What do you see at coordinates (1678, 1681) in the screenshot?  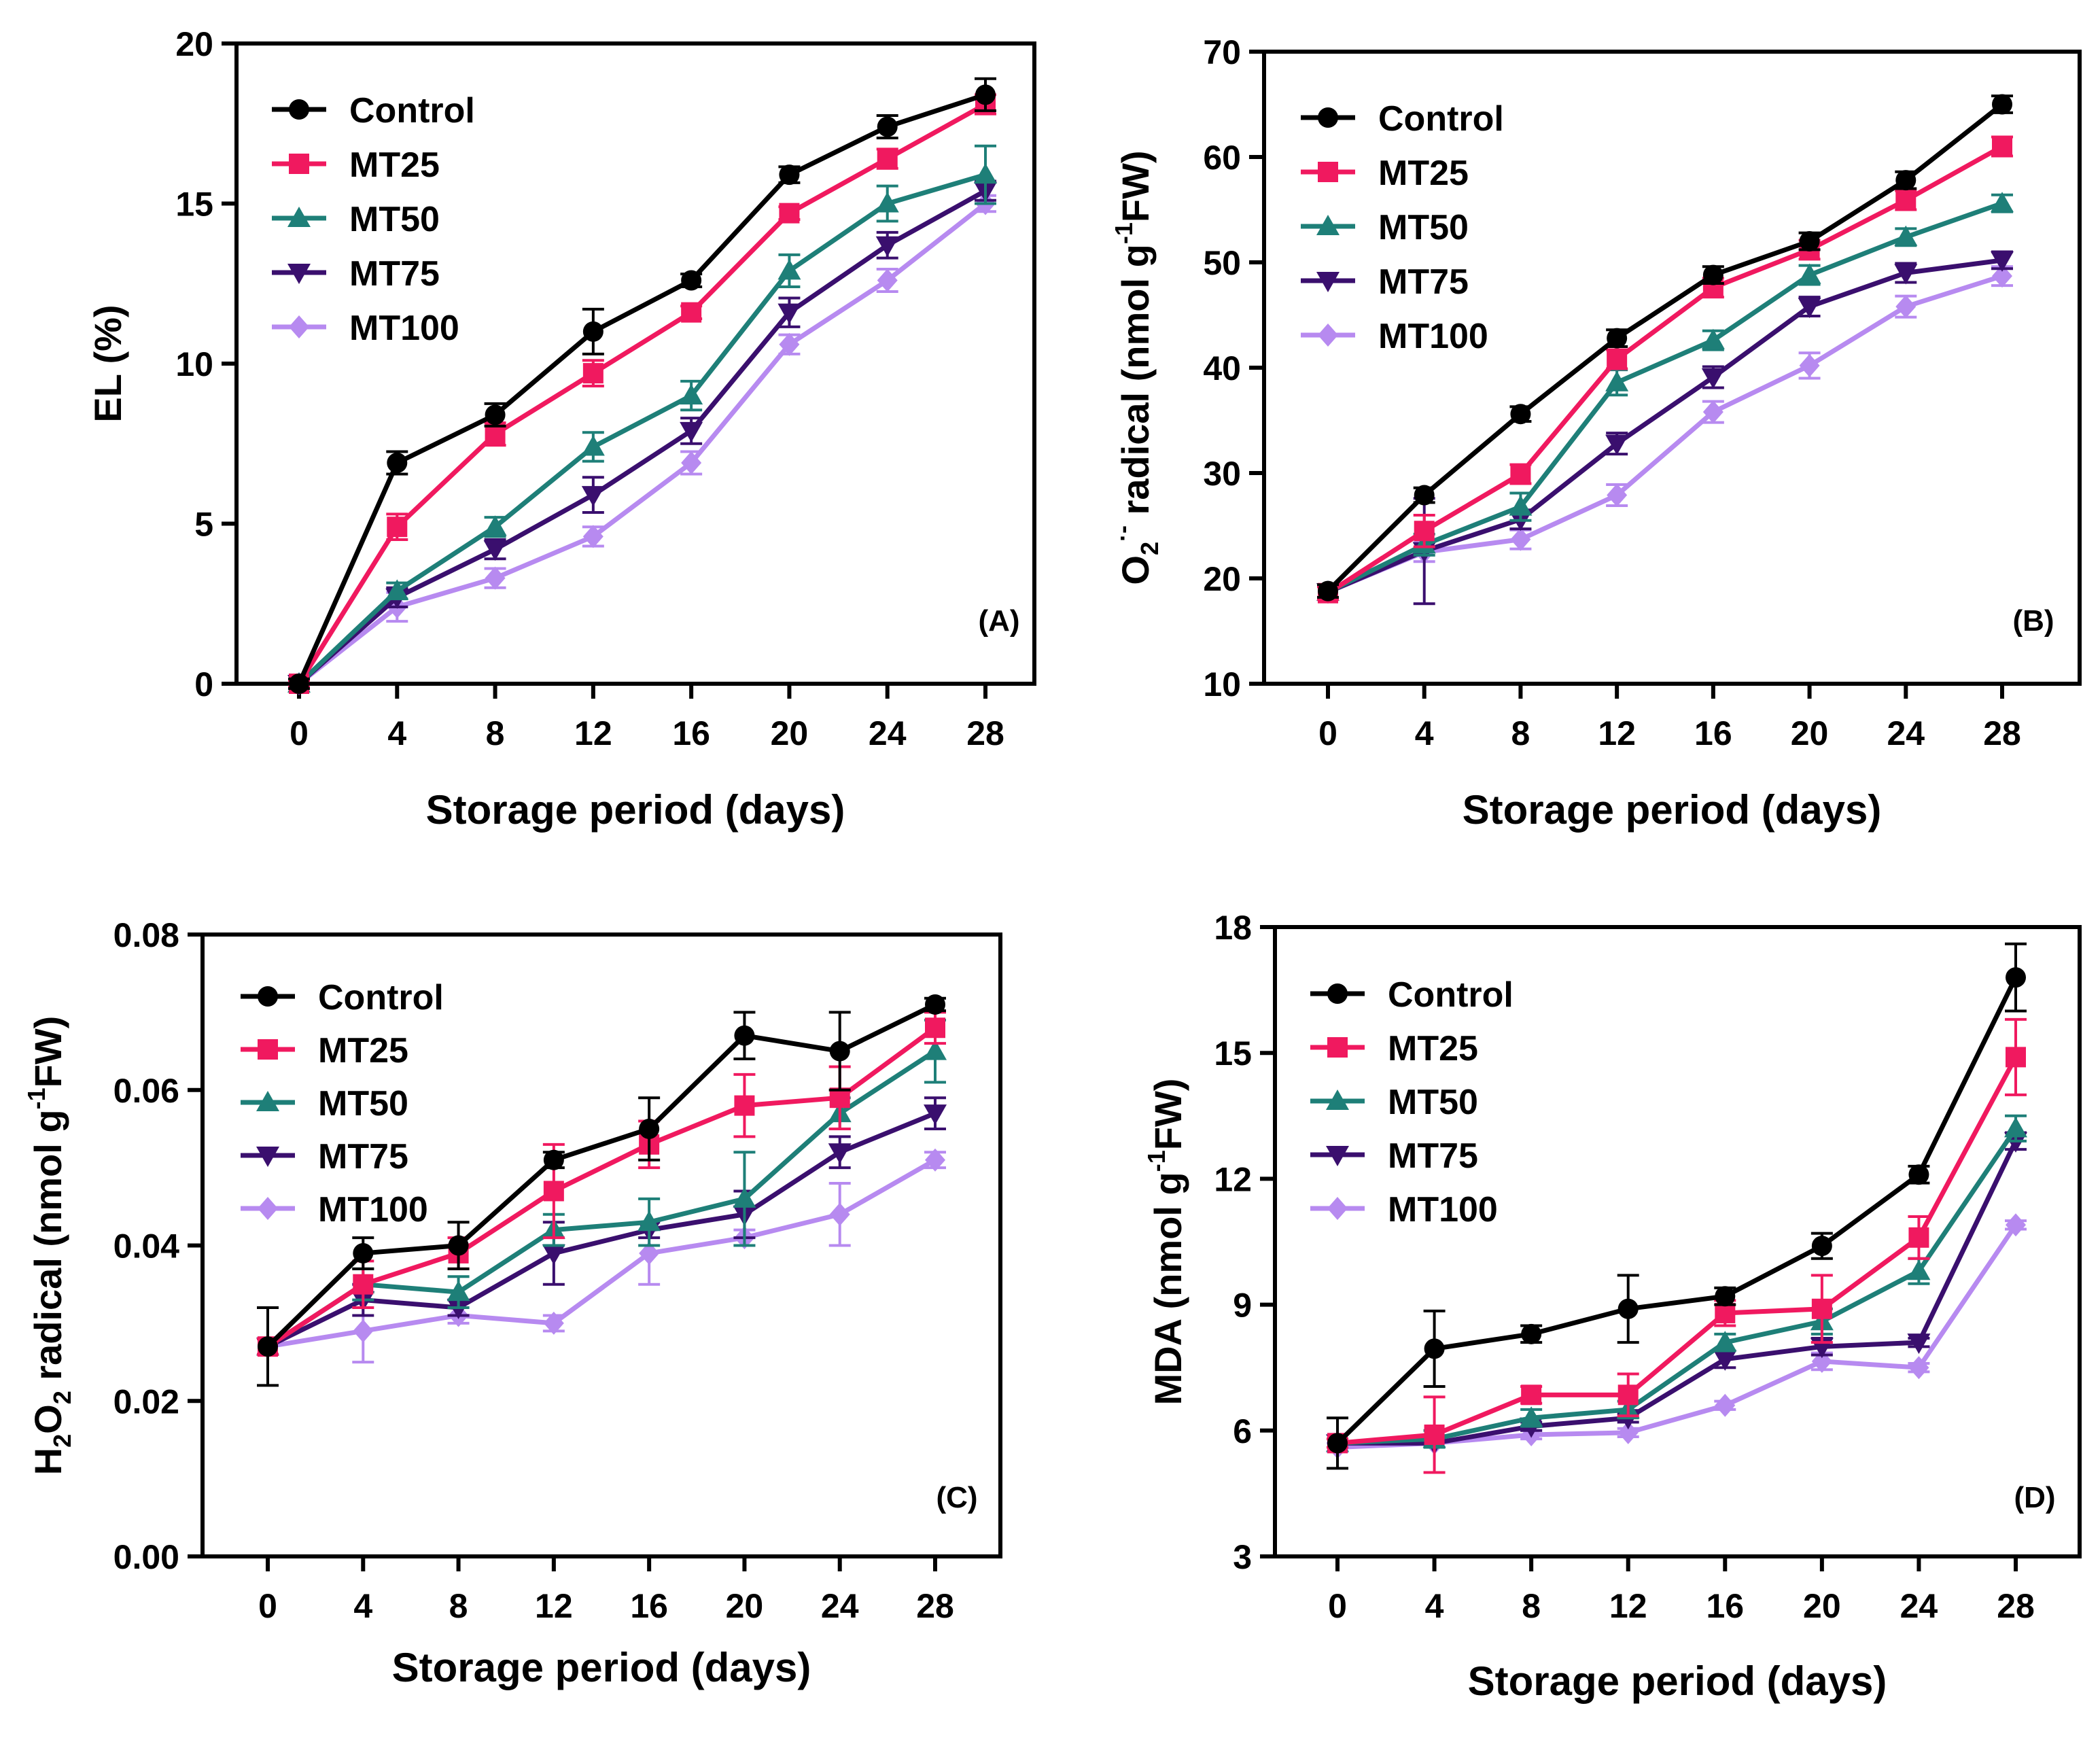 I see `x-axis-label: Storage period (days)` at bounding box center [1678, 1681].